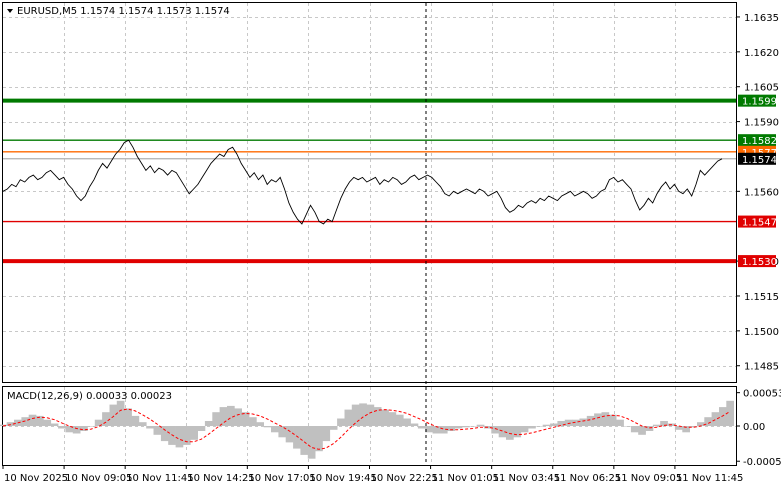  Describe the element at coordinates (123, 11) in the screenshot. I see `symbol-info: EURUSD,M5 1.1574 1.1574 1.1573 1.1574` at that location.